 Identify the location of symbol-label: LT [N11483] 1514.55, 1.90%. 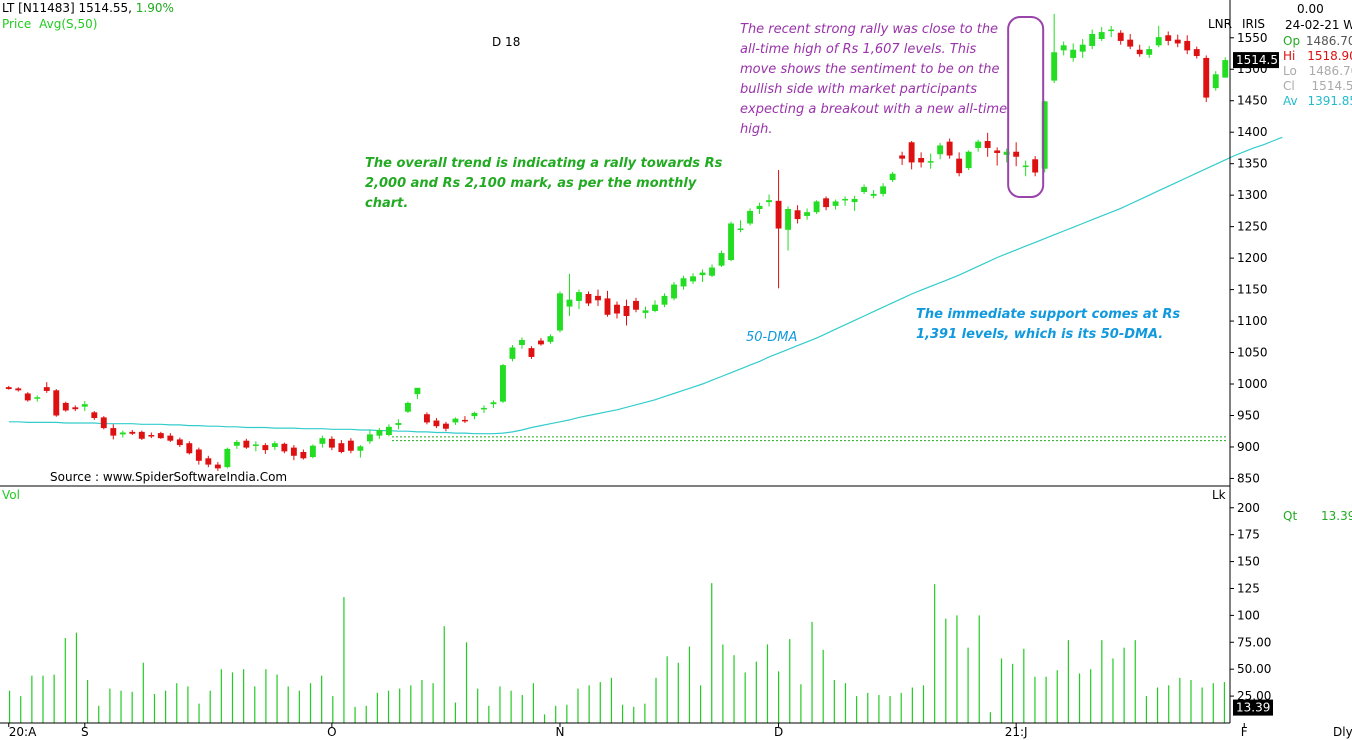
(88, 8).